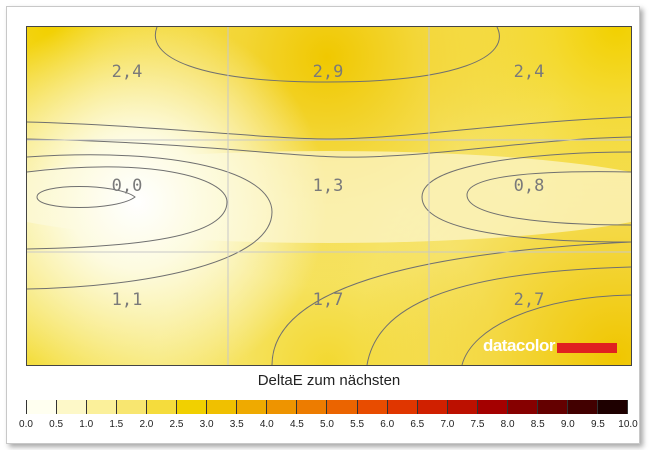 Image resolution: width=650 pixels, height=450 pixels. I want to click on logo-text: datacolor, so click(519, 345).